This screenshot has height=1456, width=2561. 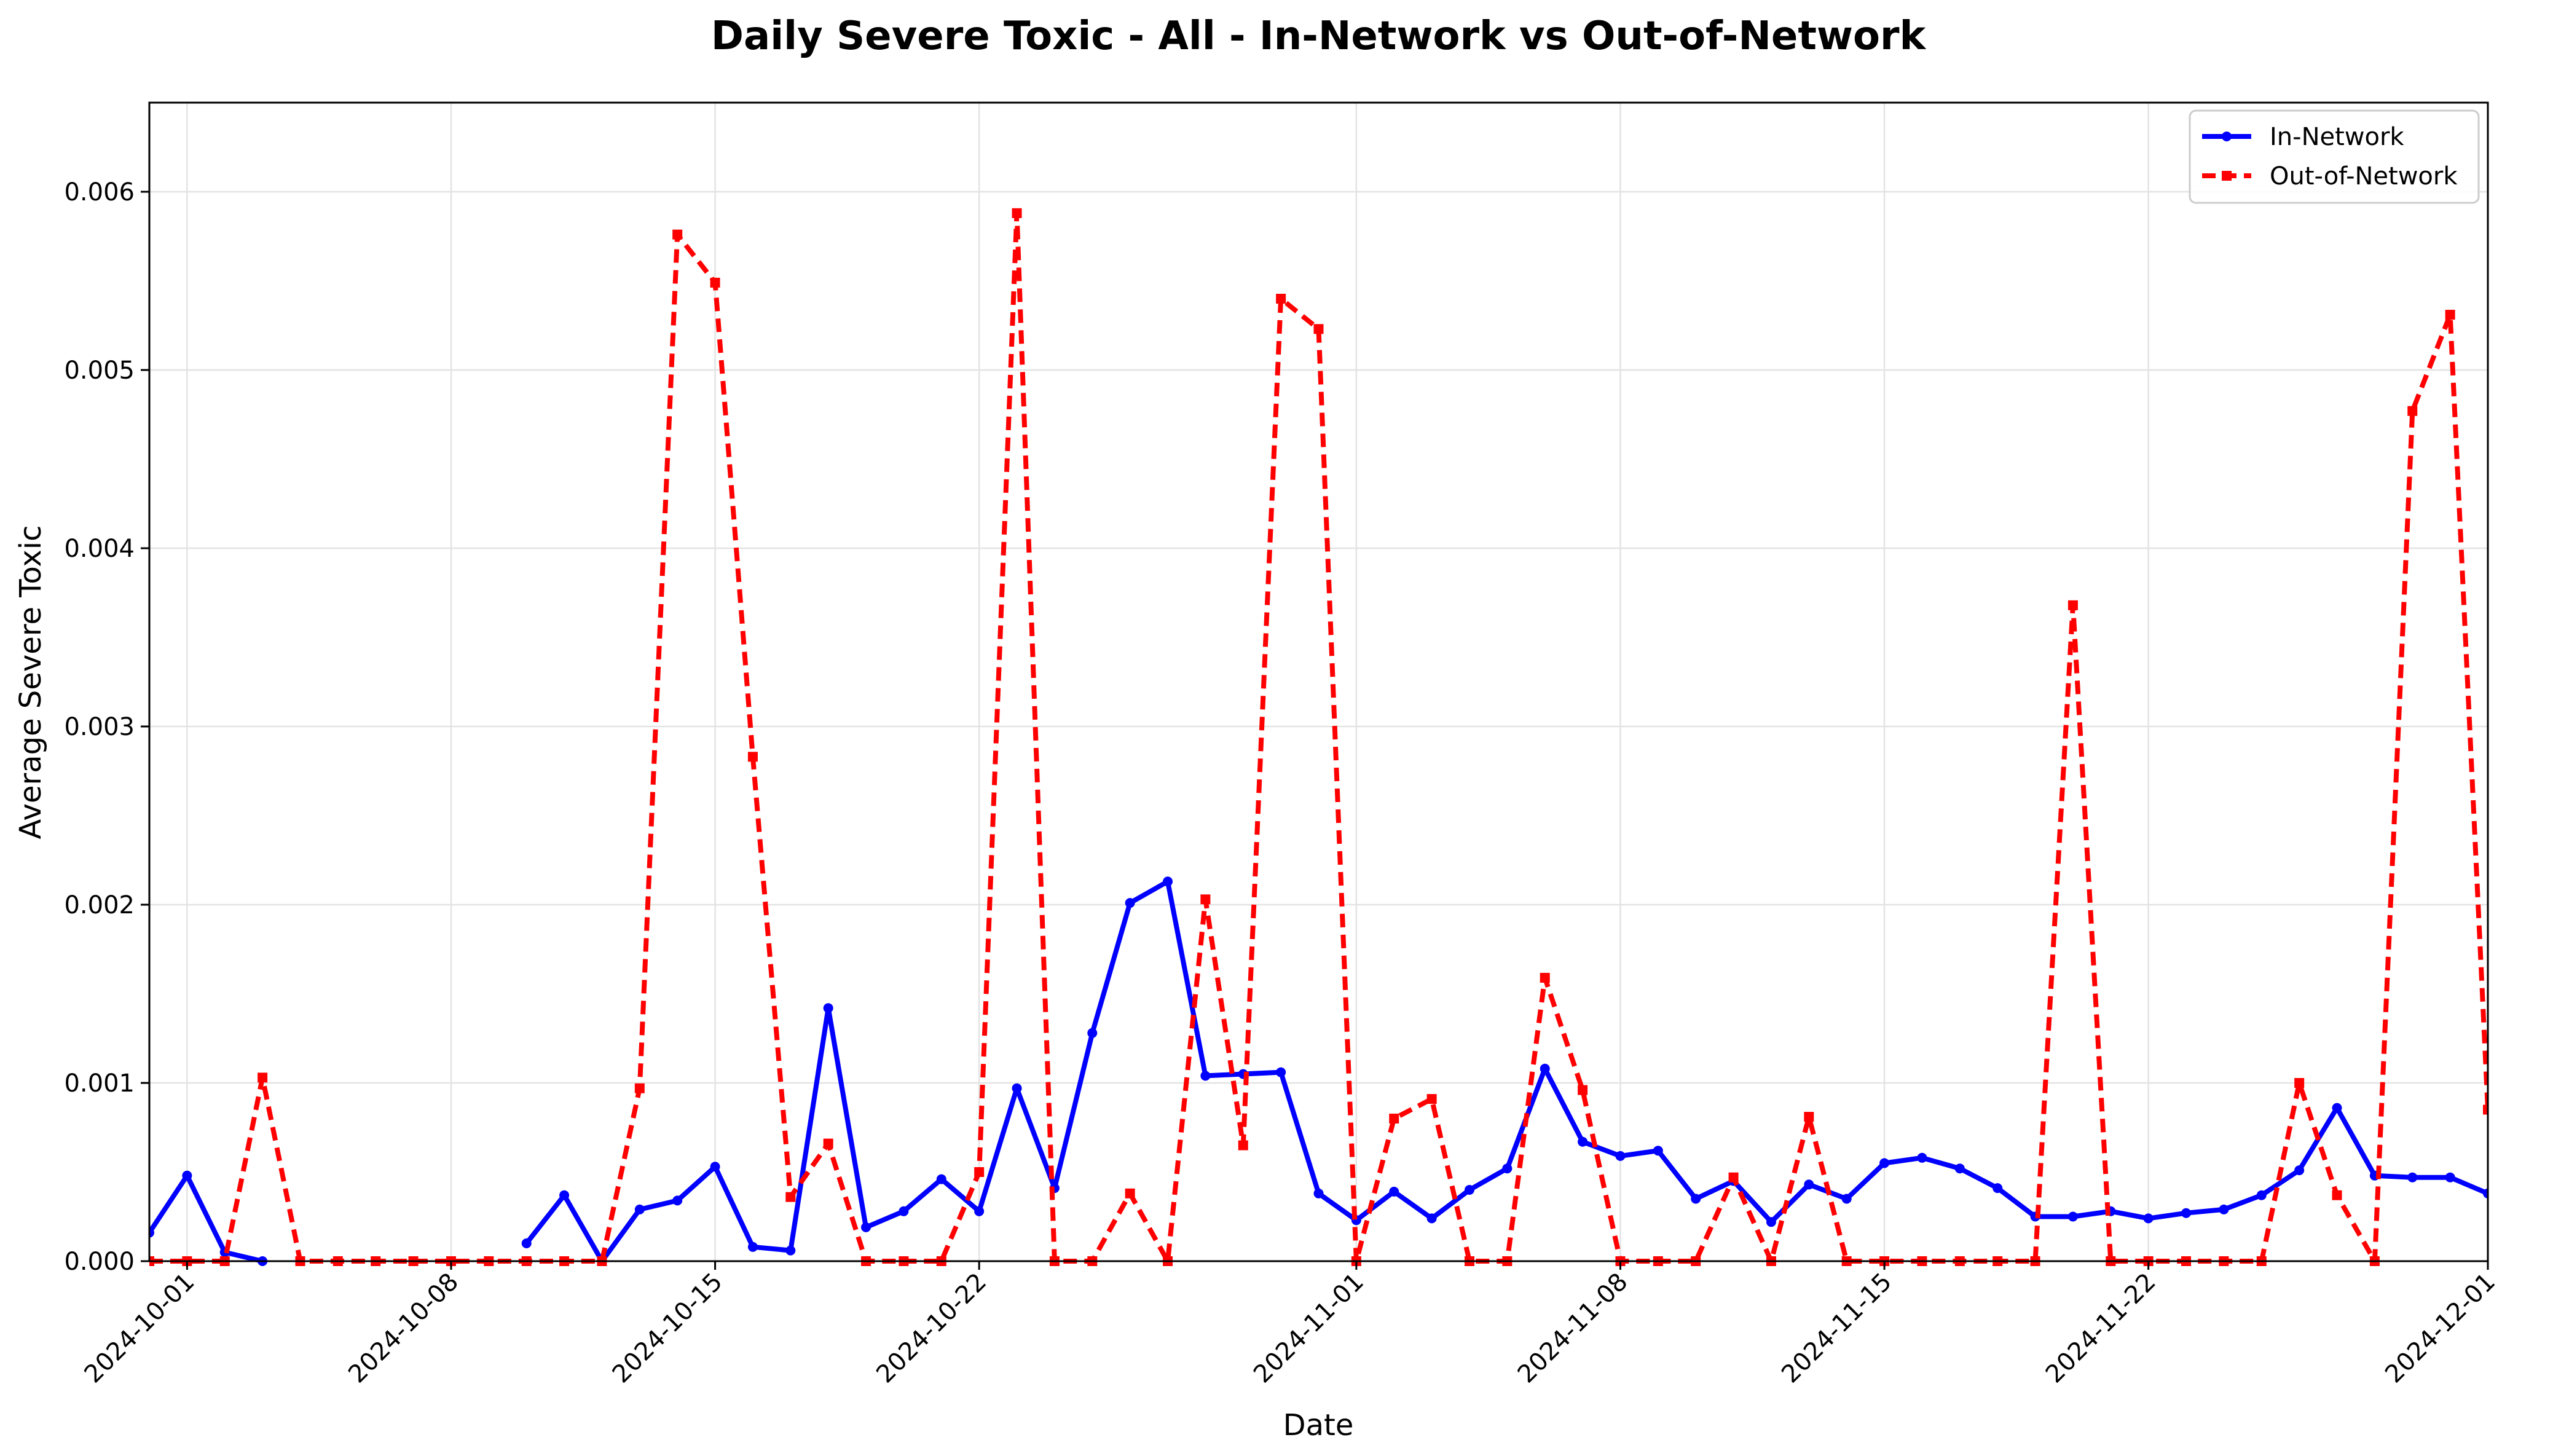 What do you see at coordinates (2337, 137) in the screenshot?
I see `legend-label-in-network: In-Network` at bounding box center [2337, 137].